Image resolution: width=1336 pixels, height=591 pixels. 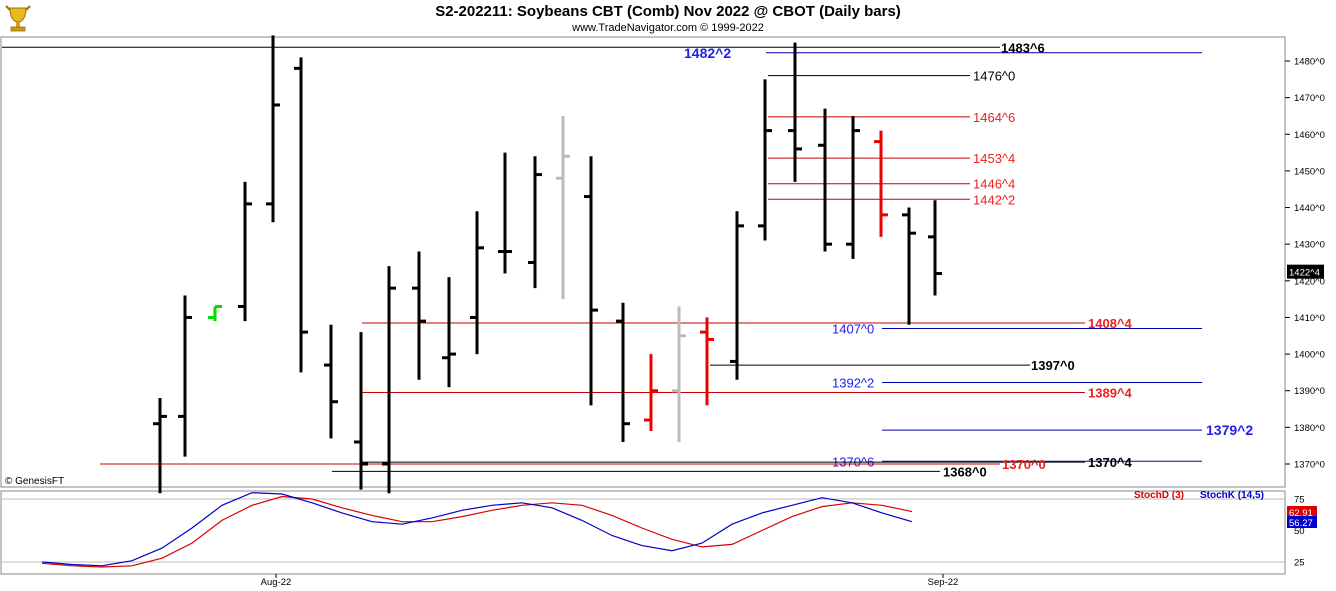 What do you see at coordinates (1299, 500) in the screenshot?
I see `stoch-tick-label: 75` at bounding box center [1299, 500].